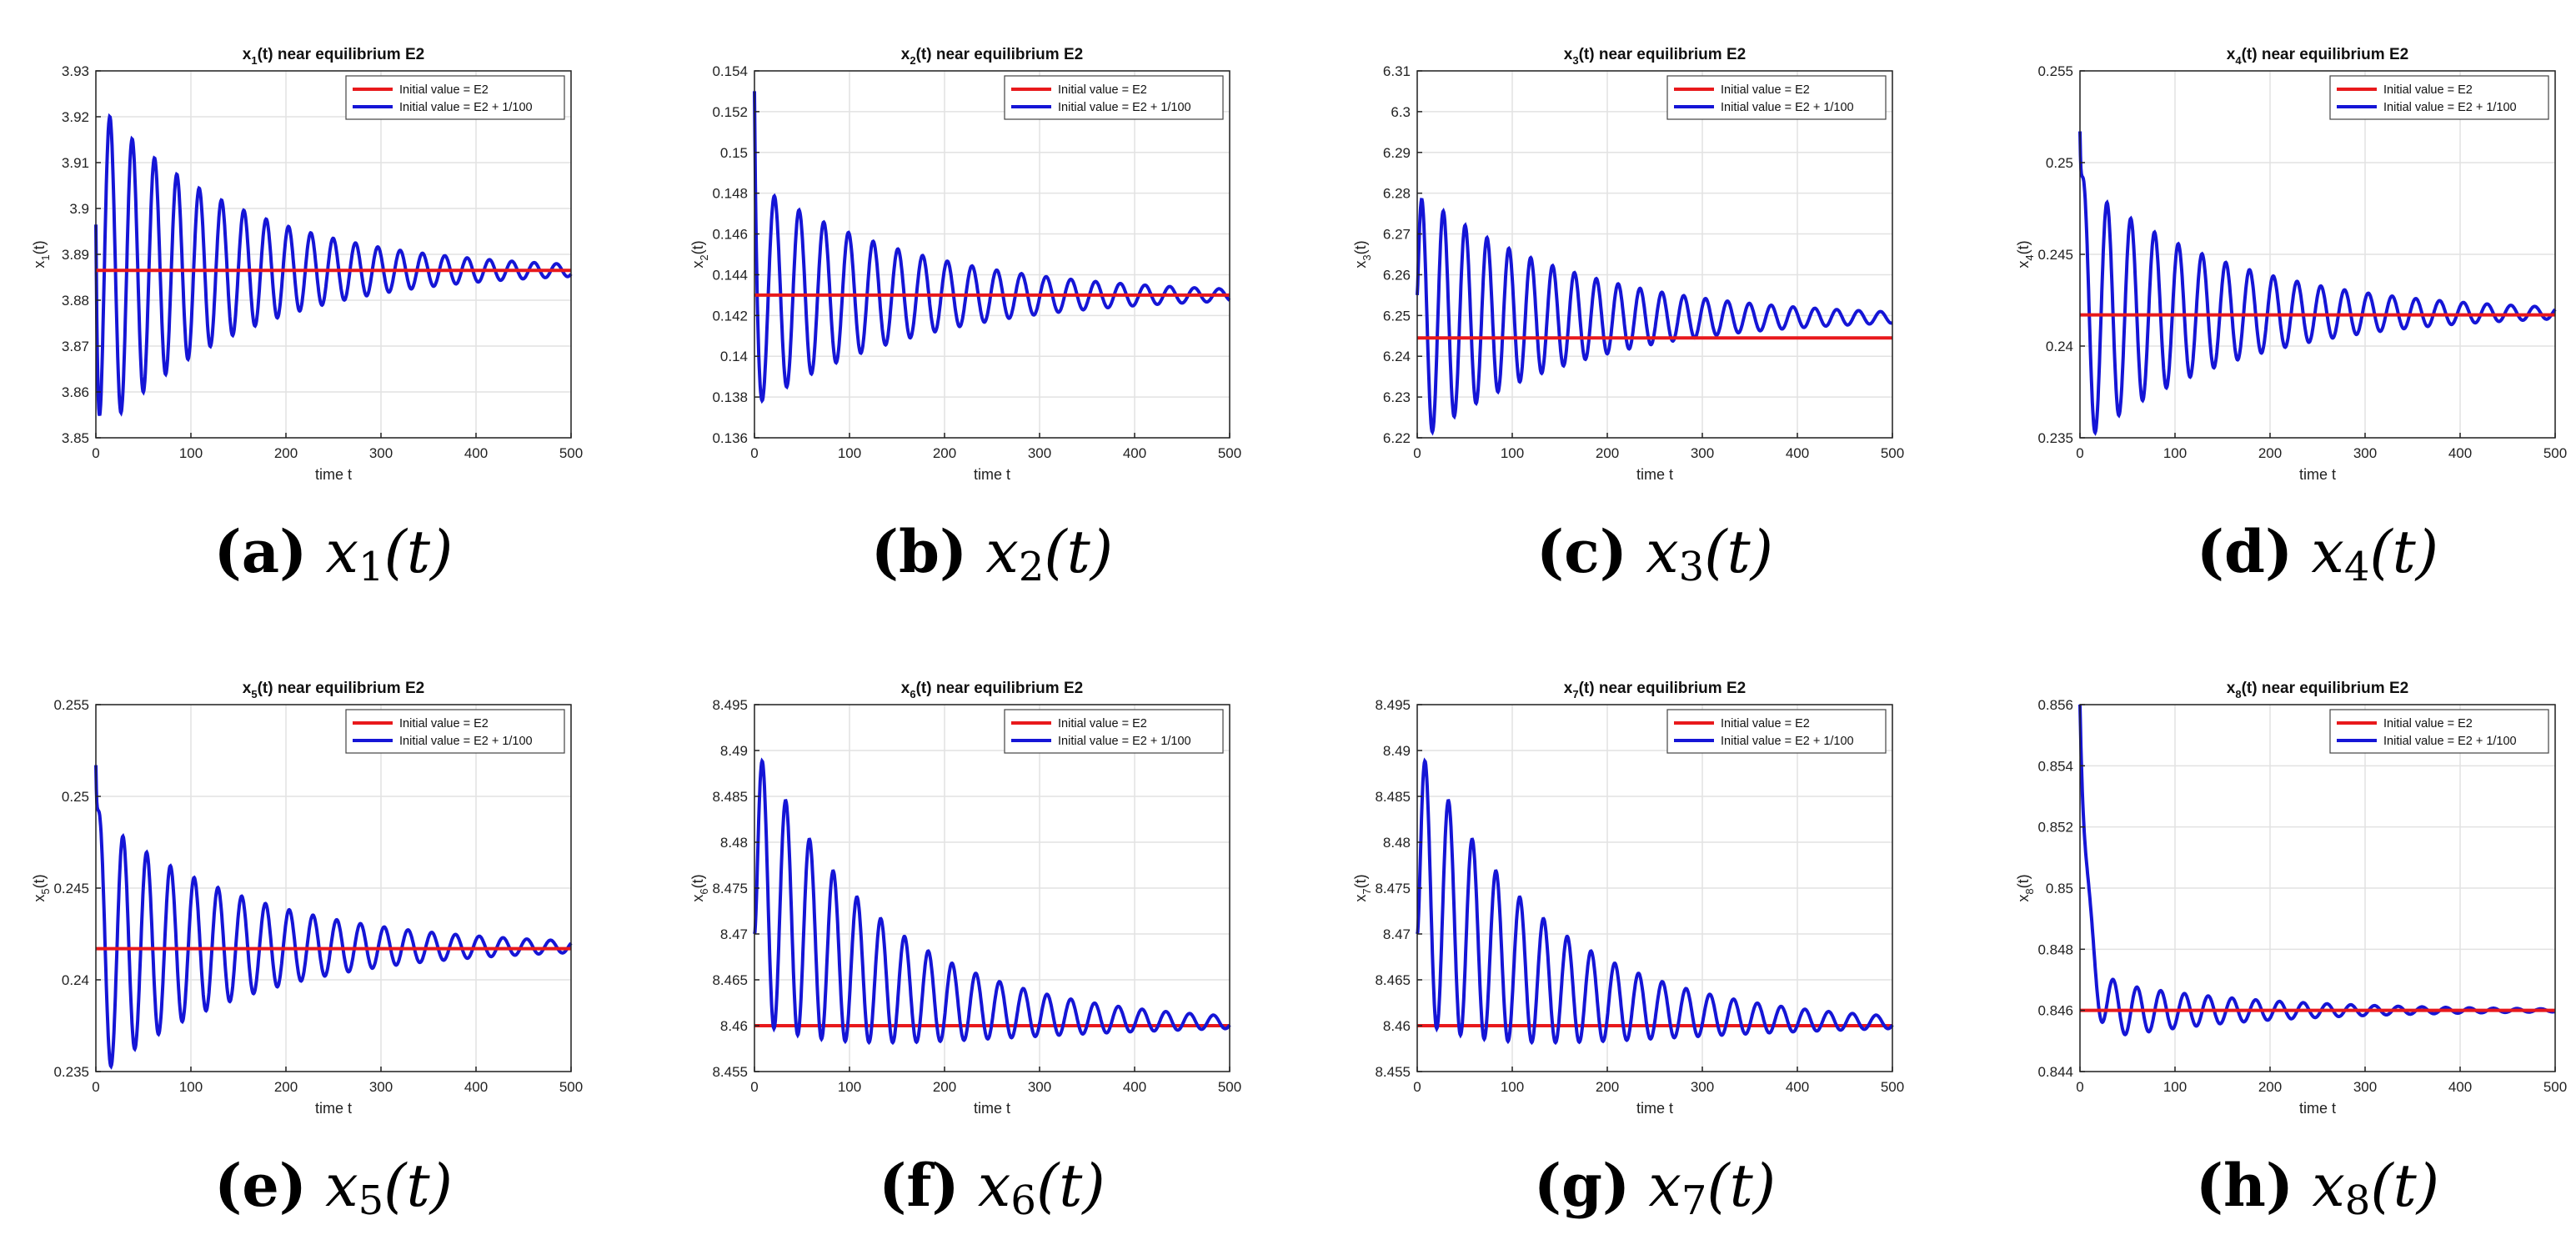  Describe the element at coordinates (1134, 453) in the screenshot. I see `x-tick-label: 400` at that location.